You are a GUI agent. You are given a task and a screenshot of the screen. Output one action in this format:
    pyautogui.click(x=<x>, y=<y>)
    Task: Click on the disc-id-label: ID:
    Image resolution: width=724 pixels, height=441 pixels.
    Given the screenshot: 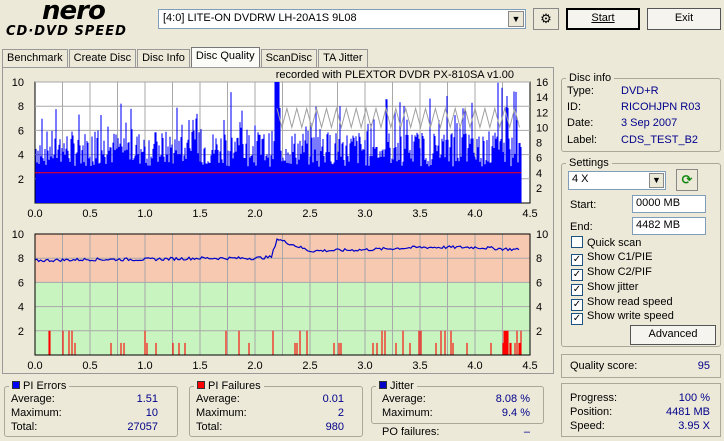 What is the action you would take?
    pyautogui.click(x=574, y=107)
    